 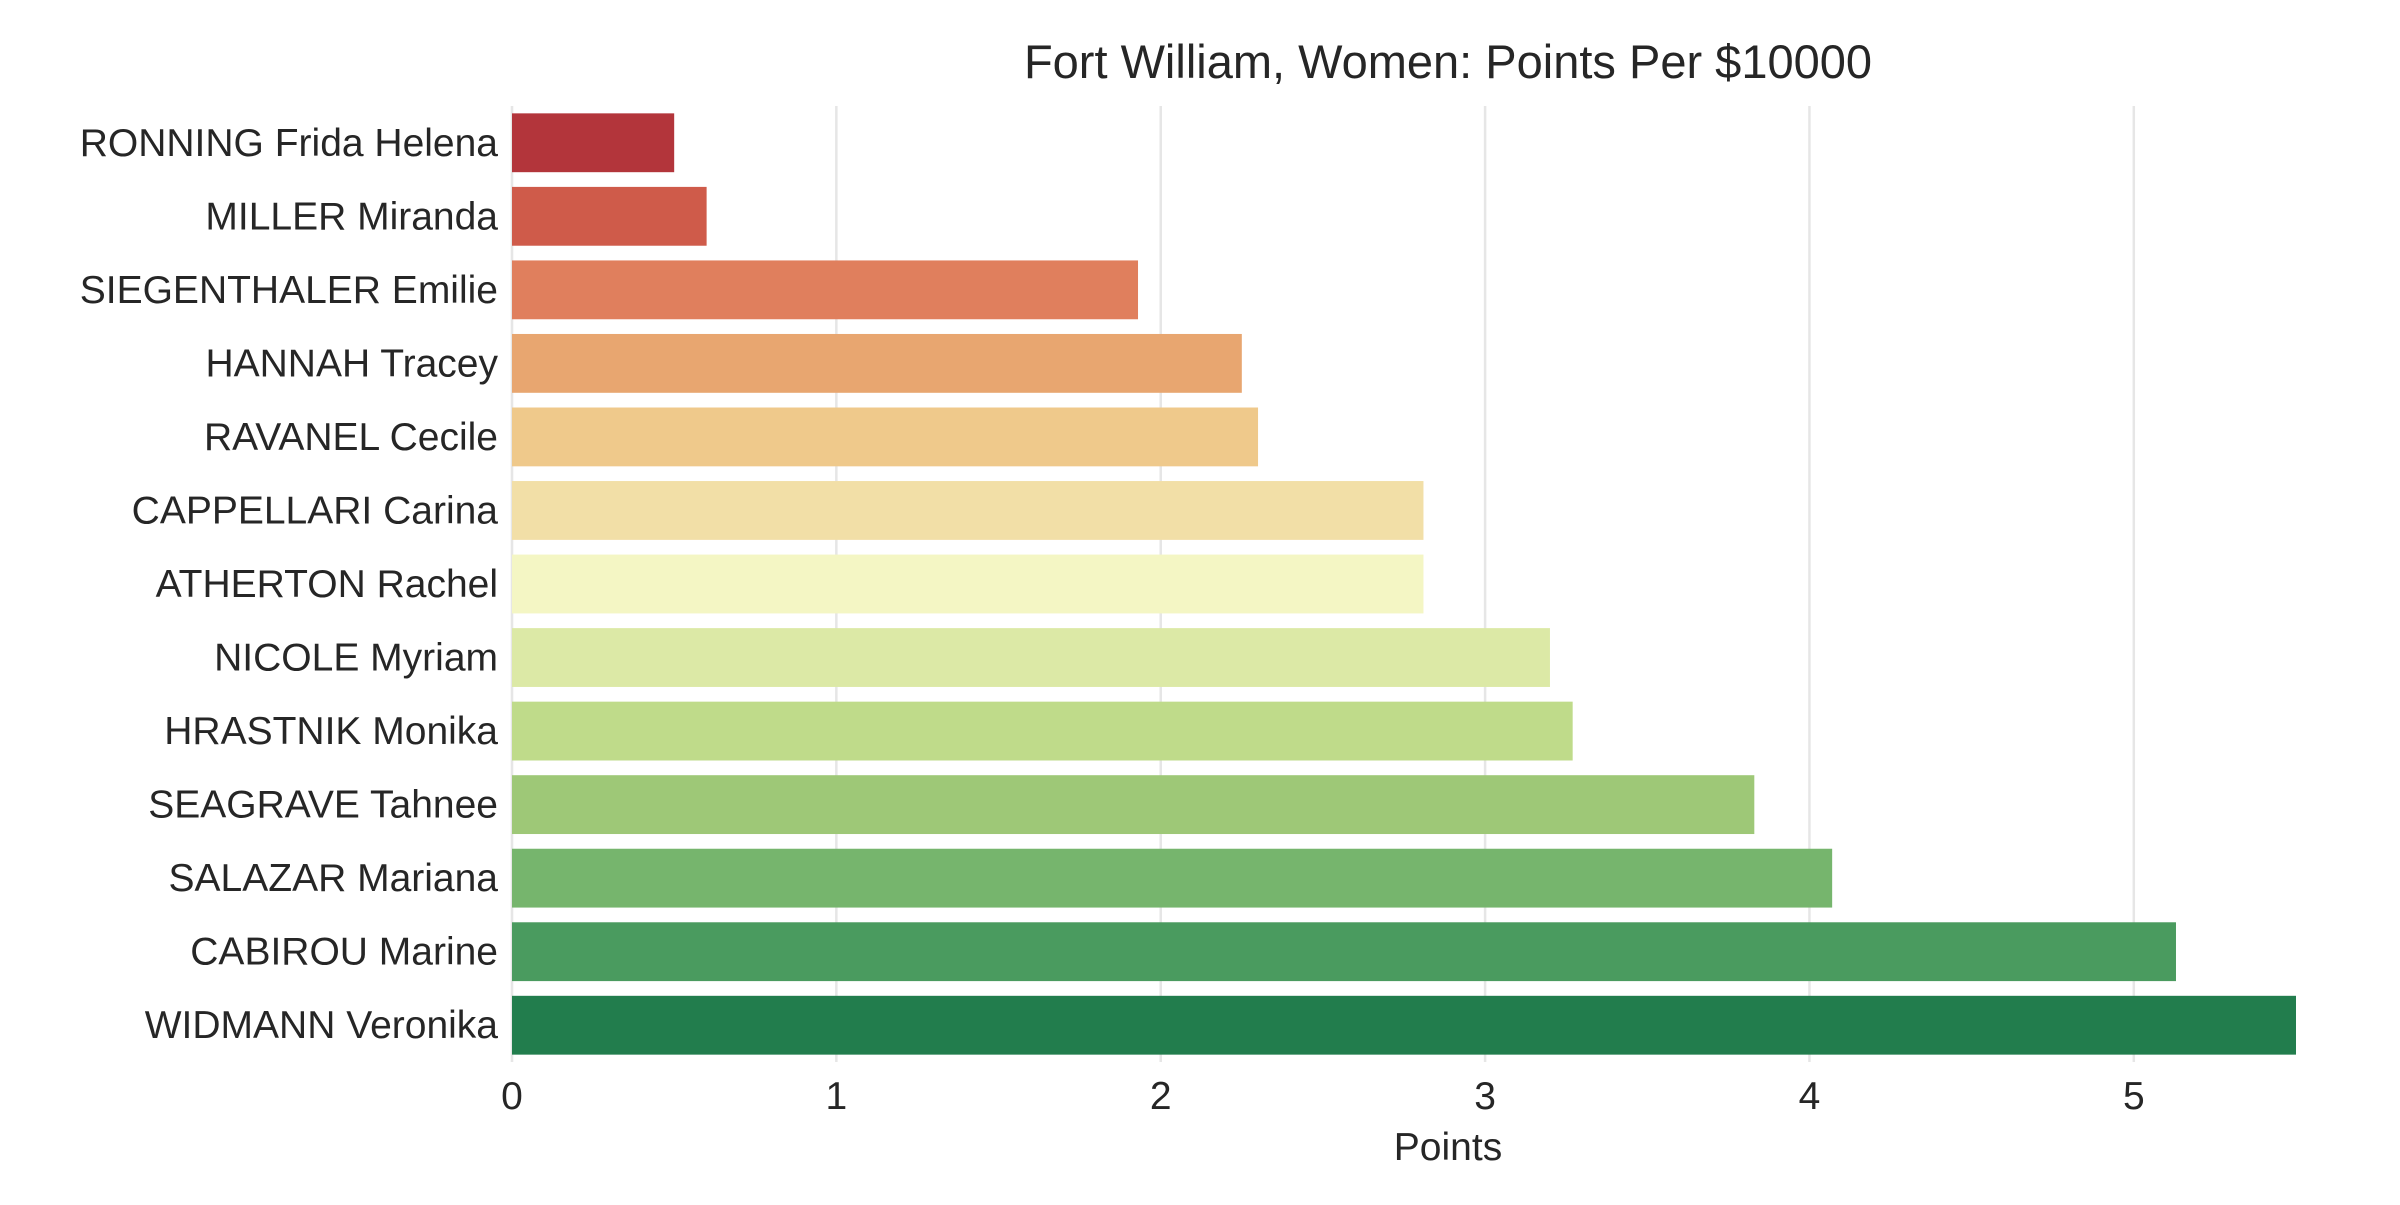 I want to click on x-tick-labels: 0 1 2 3 4 5, so click(x=1323, y=1096).